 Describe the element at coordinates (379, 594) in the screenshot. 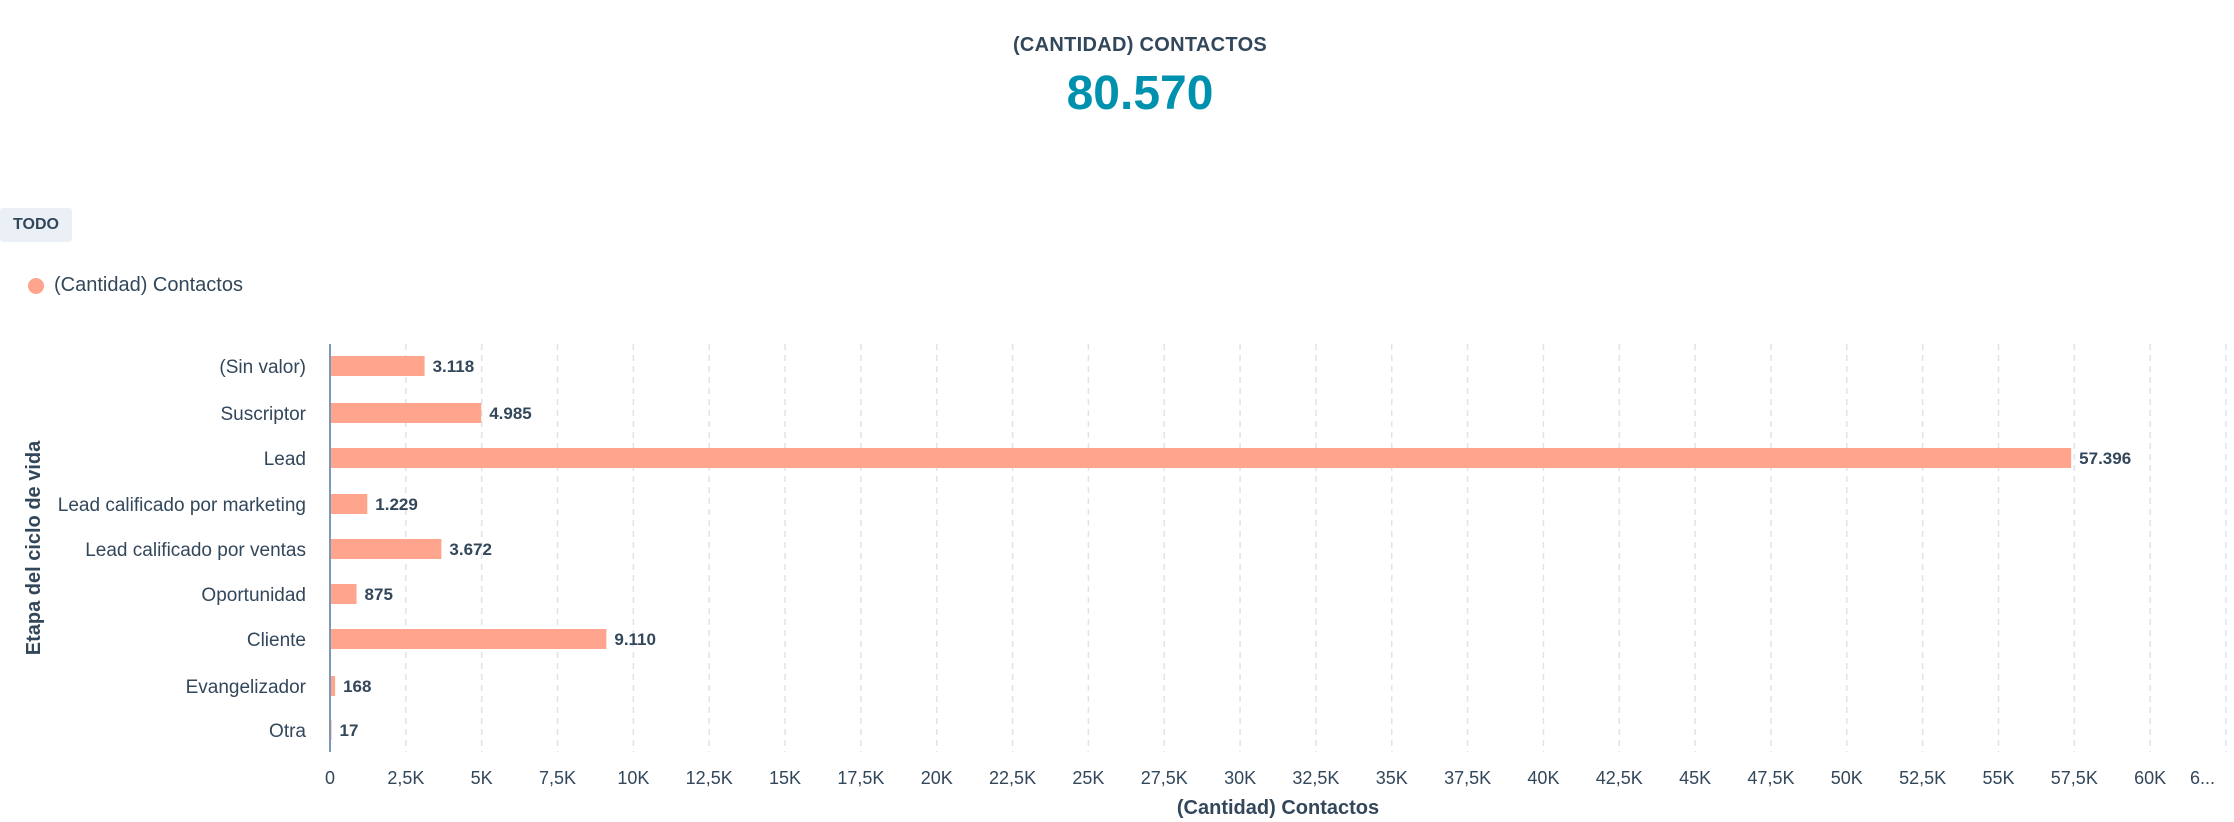

I see `bar-value-label: 875` at that location.